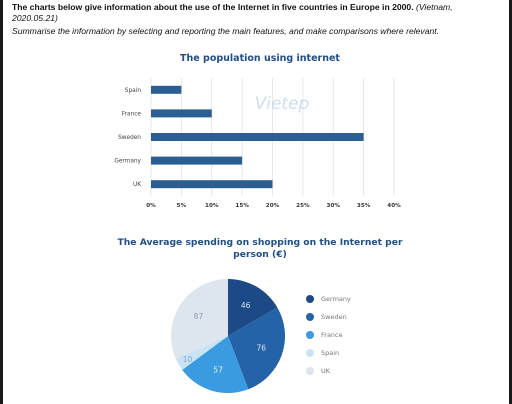 This screenshot has height=404, width=512. Describe the element at coordinates (394, 206) in the screenshot. I see `x-tick-label: 40%` at that location.